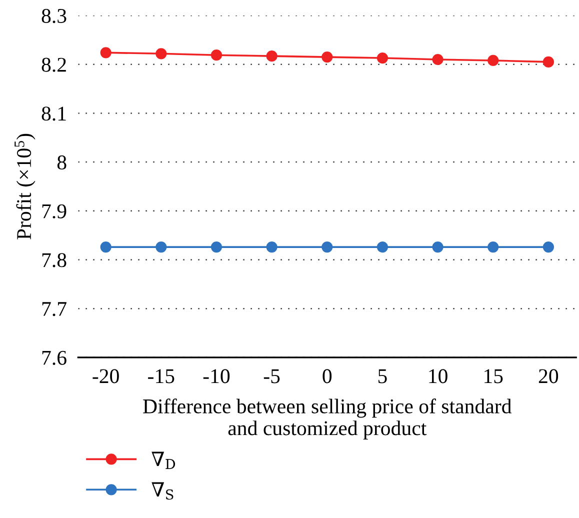  I want to click on x-tick-label: -5, so click(272, 376).